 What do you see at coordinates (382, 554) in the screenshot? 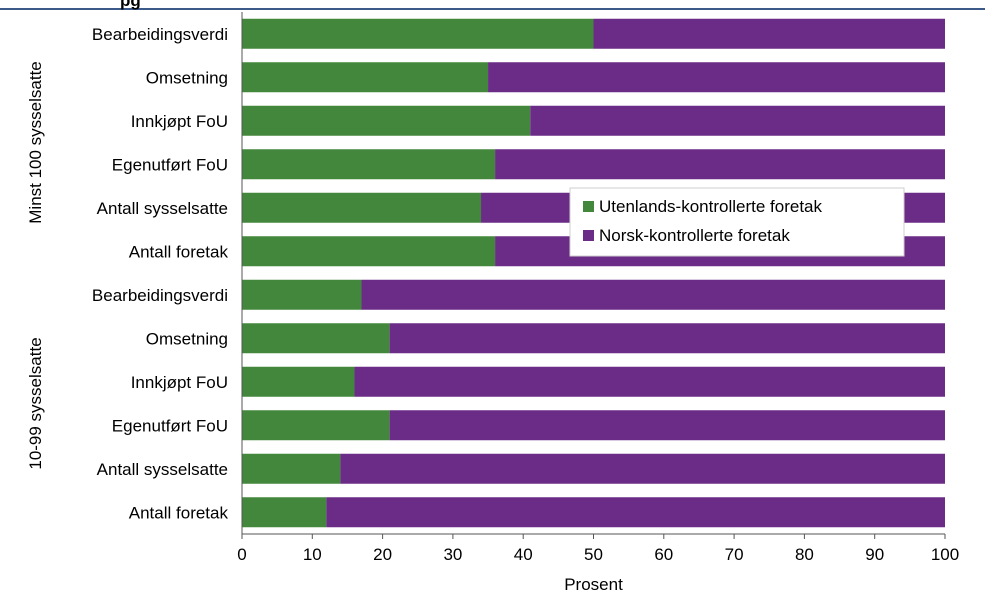
I see `x-tick-label: 20` at bounding box center [382, 554].